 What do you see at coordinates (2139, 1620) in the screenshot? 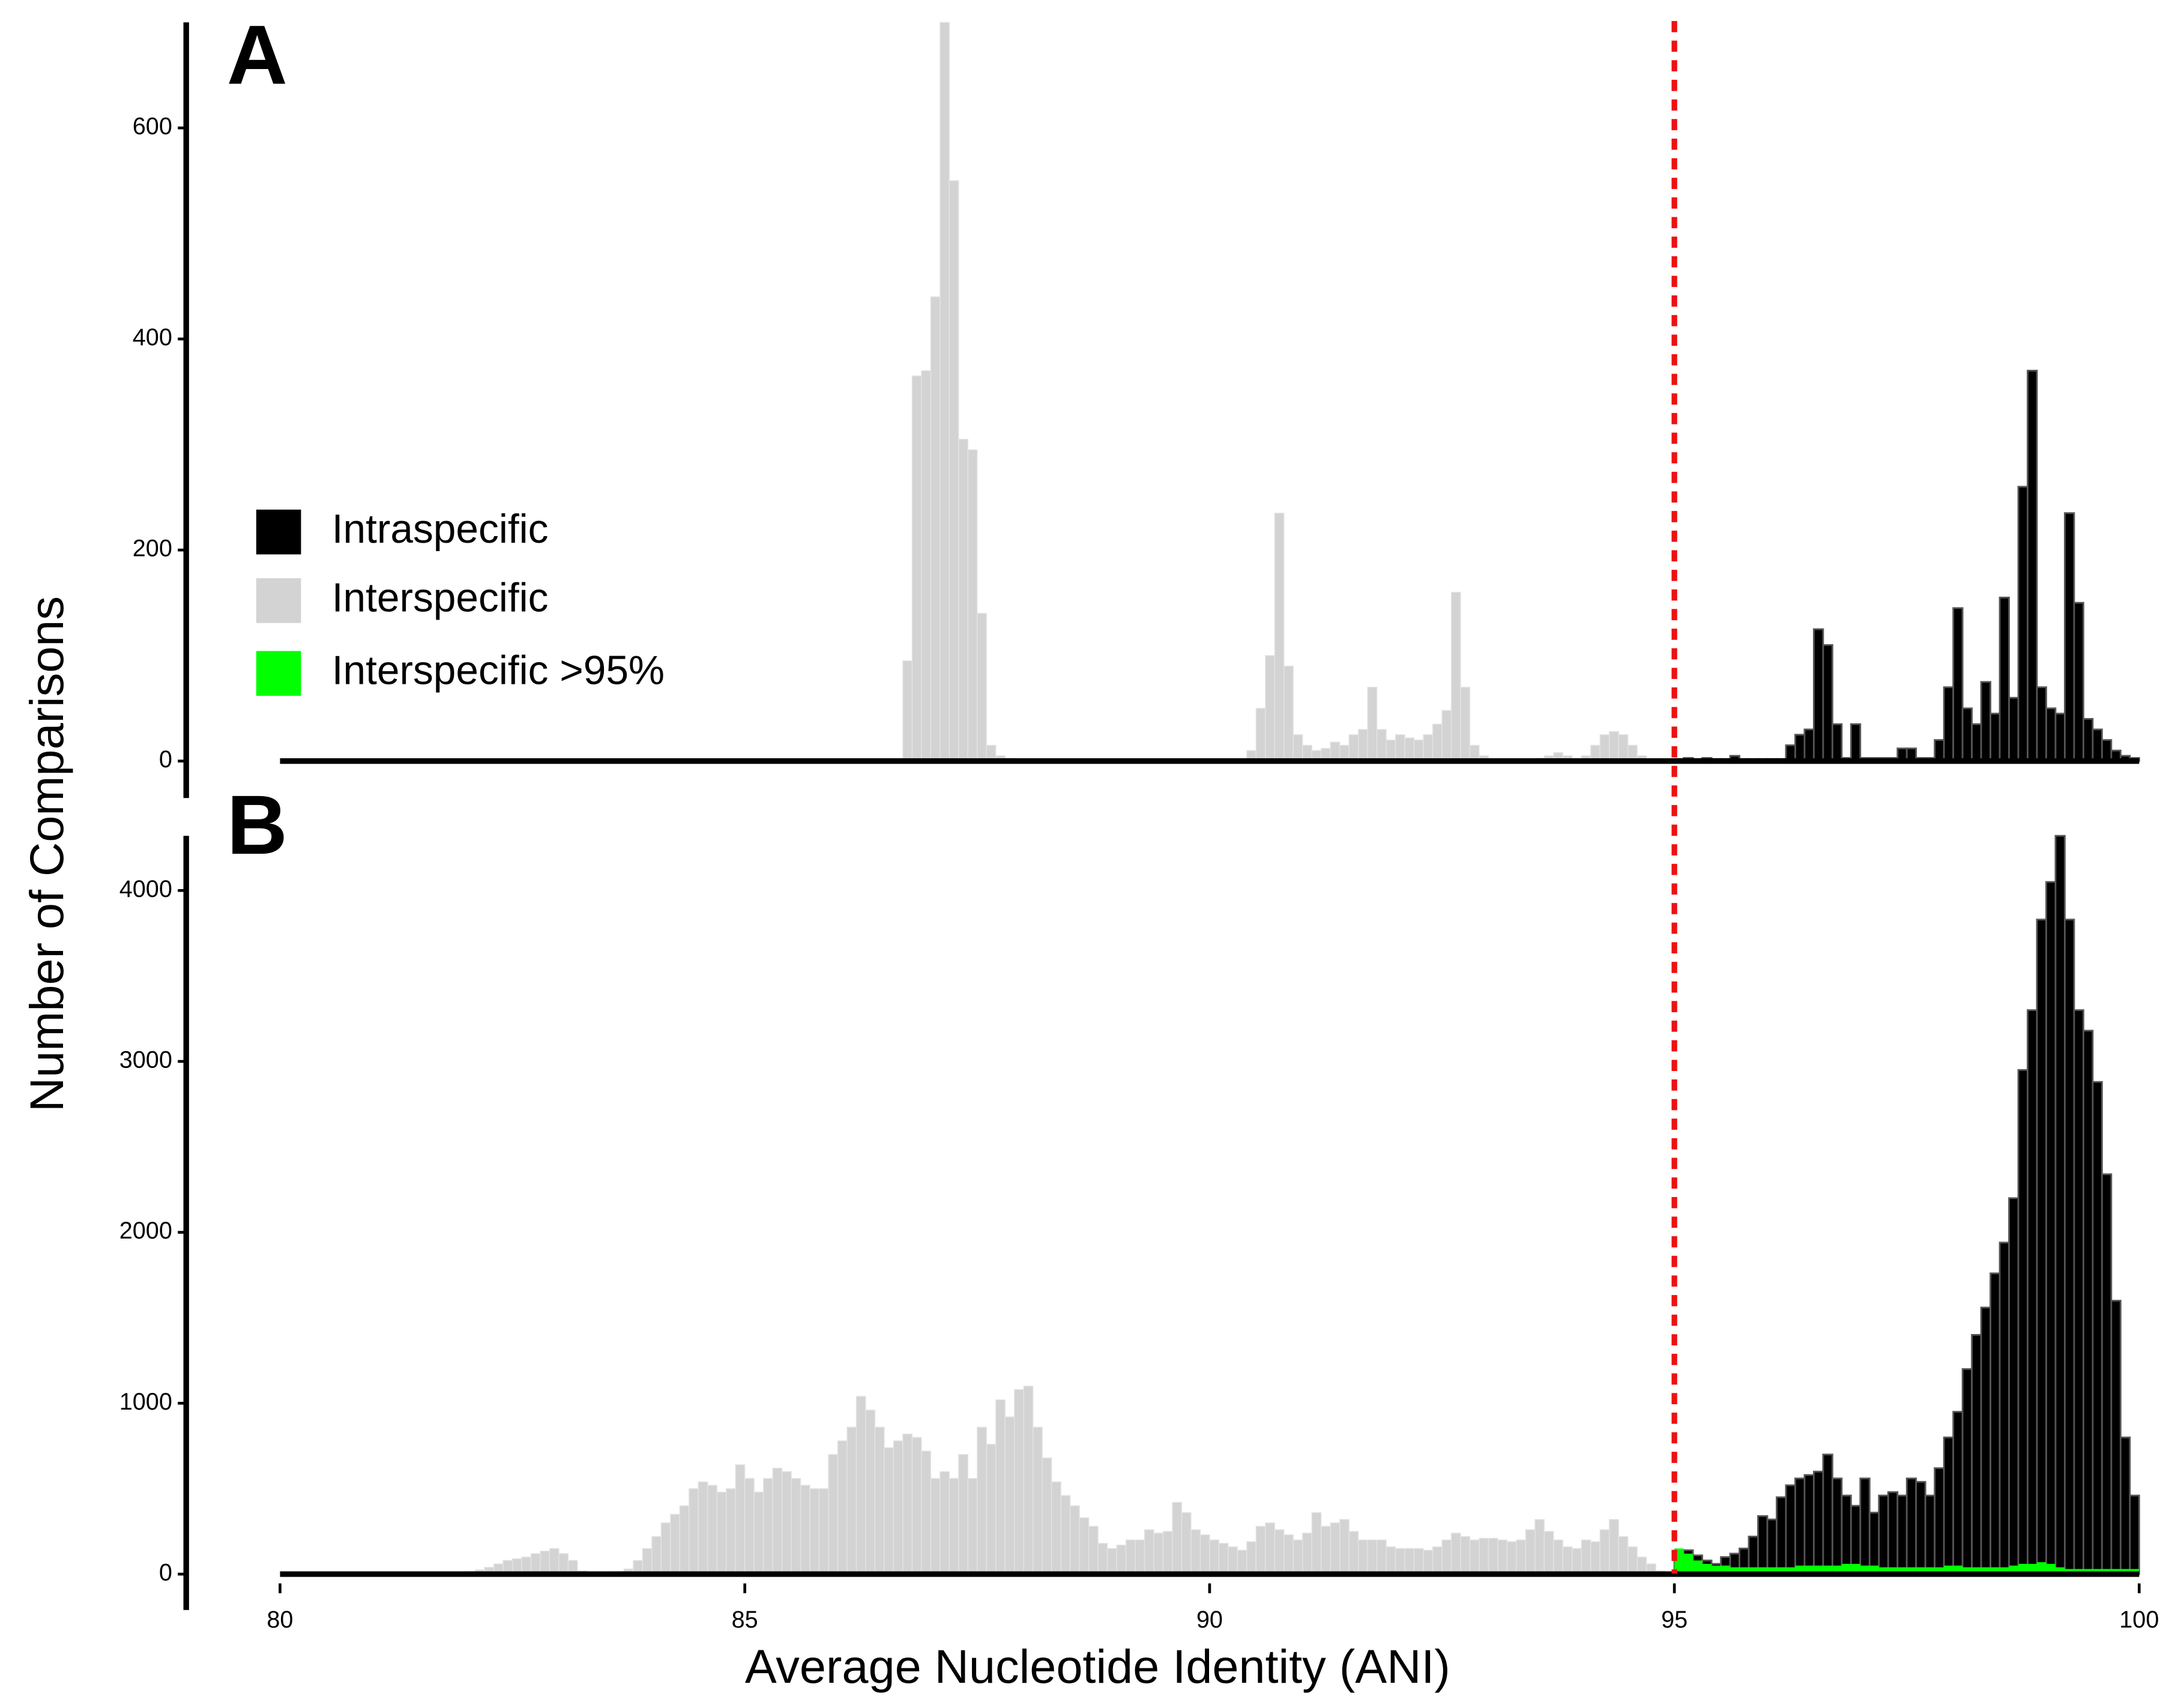
I see `x-tick-label: 100` at bounding box center [2139, 1620].